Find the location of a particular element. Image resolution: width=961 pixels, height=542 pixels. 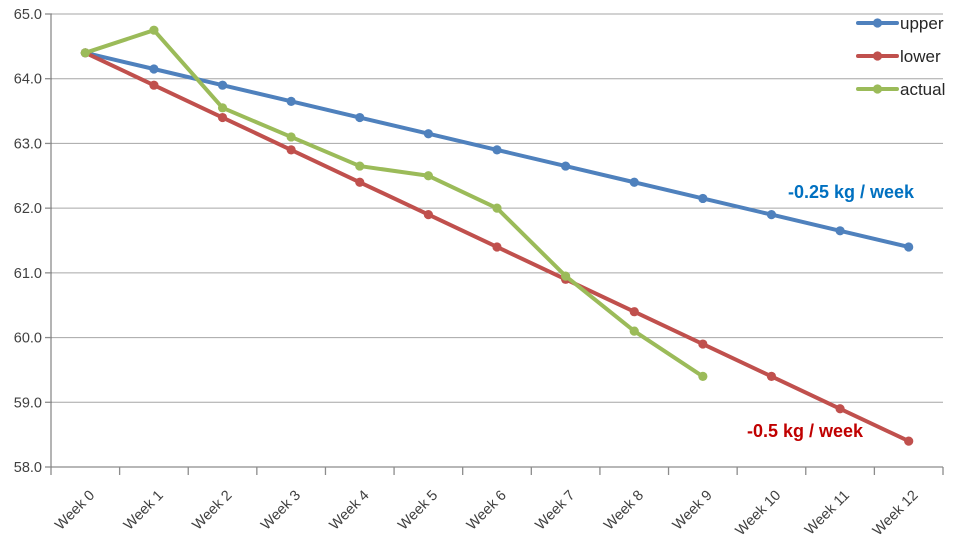

x-axis-label: Week 10 is located at coordinates (759, 514).